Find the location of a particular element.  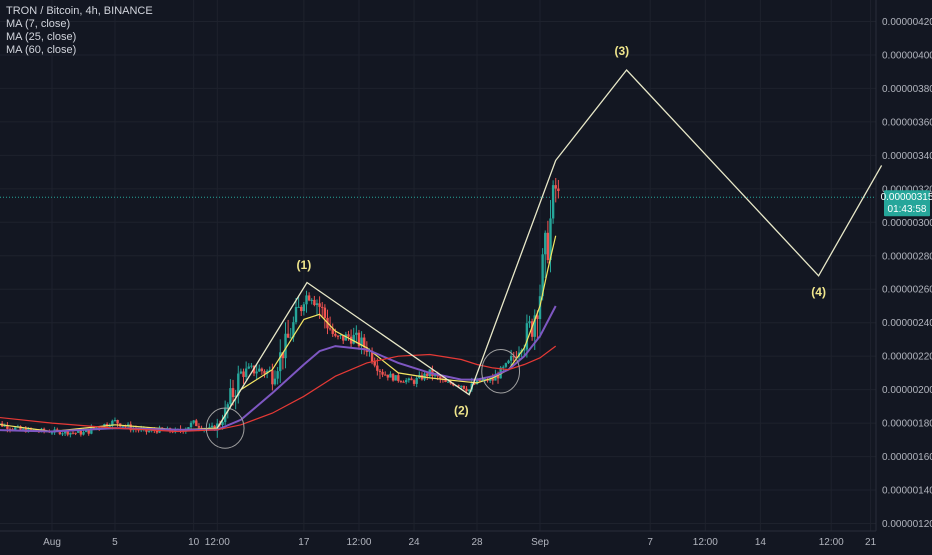

x-tick-label: 28 is located at coordinates (477, 542).